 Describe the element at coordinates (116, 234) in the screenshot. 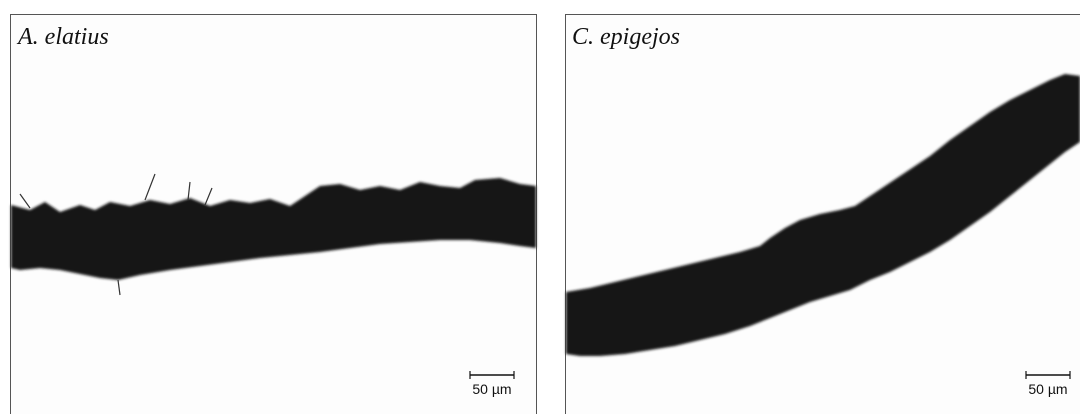

I see `hairs` at that location.